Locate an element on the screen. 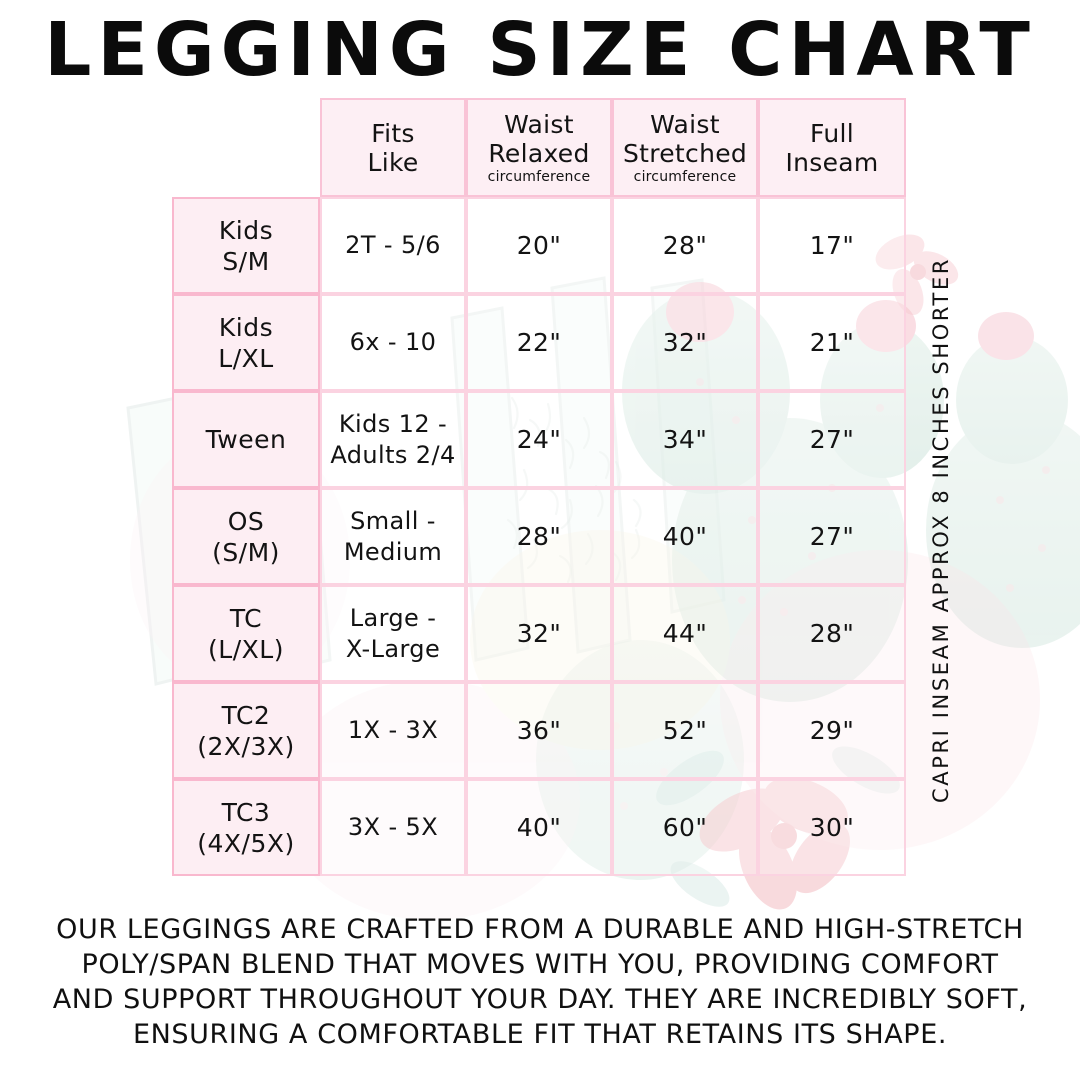  size-line-1: TC2 is located at coordinates (246, 715).